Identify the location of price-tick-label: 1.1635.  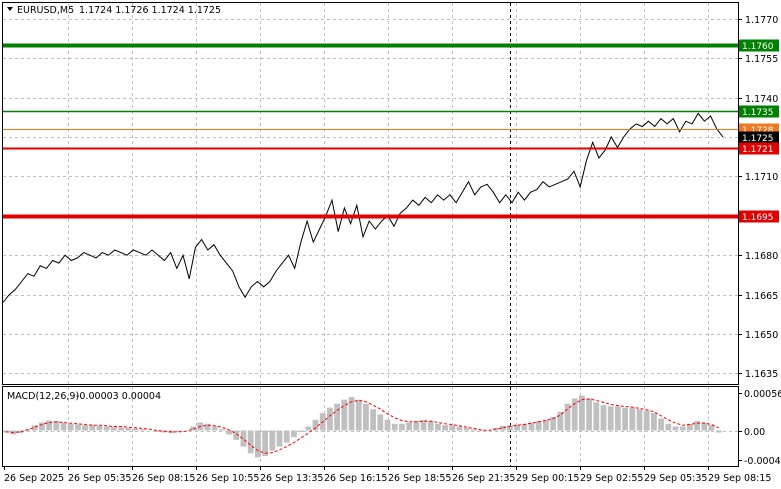
(761, 374).